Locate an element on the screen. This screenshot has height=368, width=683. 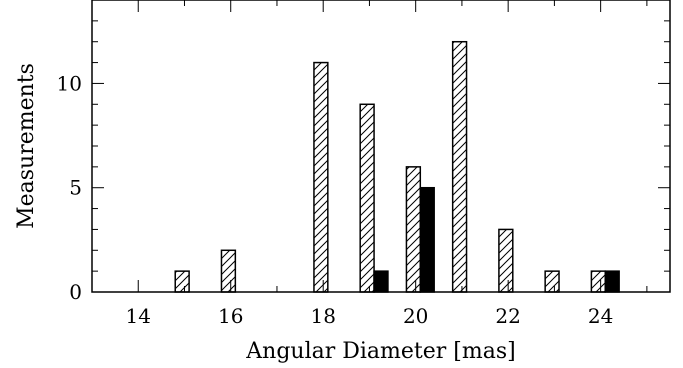
y-tick-label: 10 is located at coordinates (69, 83).